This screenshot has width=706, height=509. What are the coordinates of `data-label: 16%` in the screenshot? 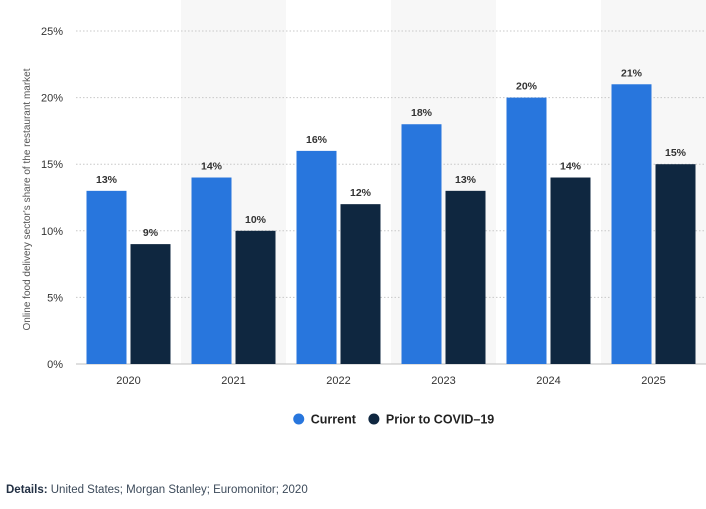 It's located at (317, 140).